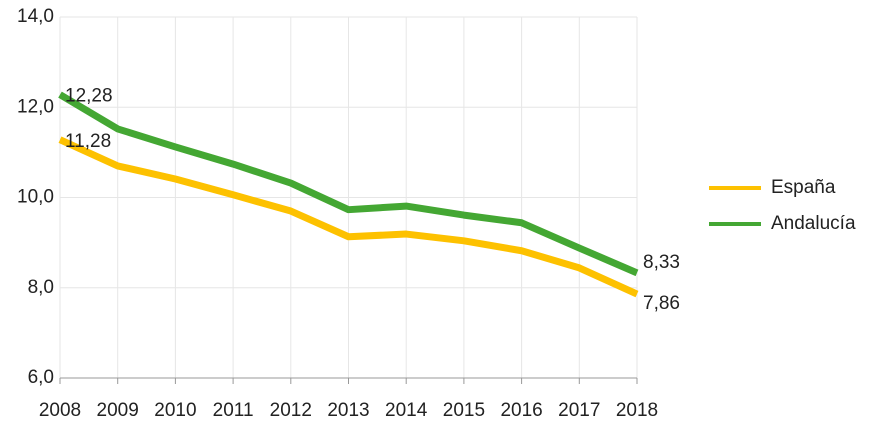  What do you see at coordinates (348, 410) in the screenshot?
I see `x-tick-label: 2013` at bounding box center [348, 410].